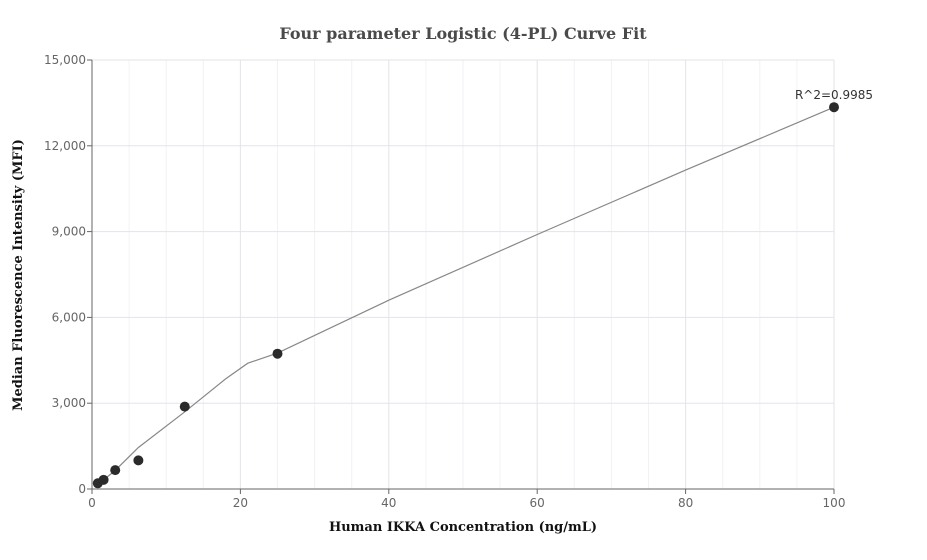 The image size is (927, 560). Describe the element at coordinates (685, 503) in the screenshot. I see `x-tick-label: 80` at that location.